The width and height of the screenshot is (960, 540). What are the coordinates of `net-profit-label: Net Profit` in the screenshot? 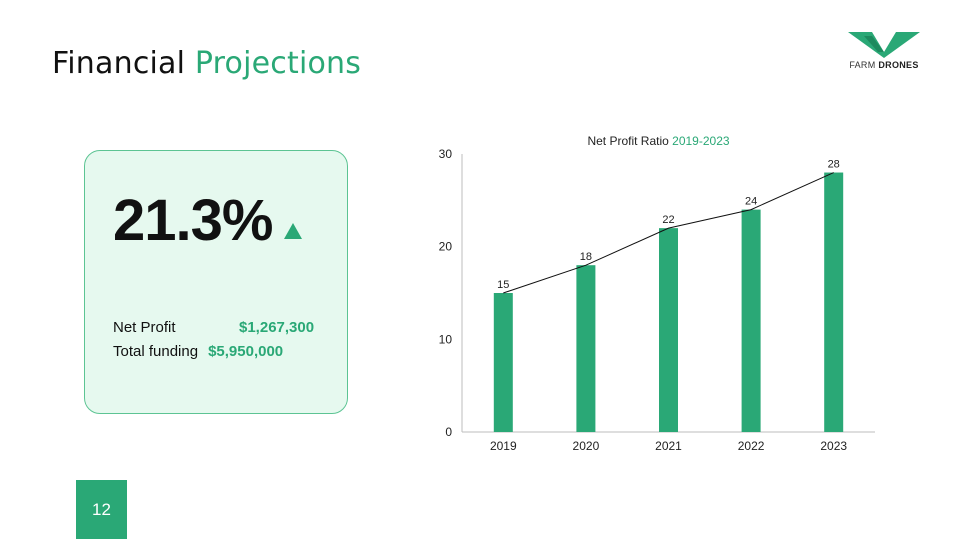 It's located at (144, 327).